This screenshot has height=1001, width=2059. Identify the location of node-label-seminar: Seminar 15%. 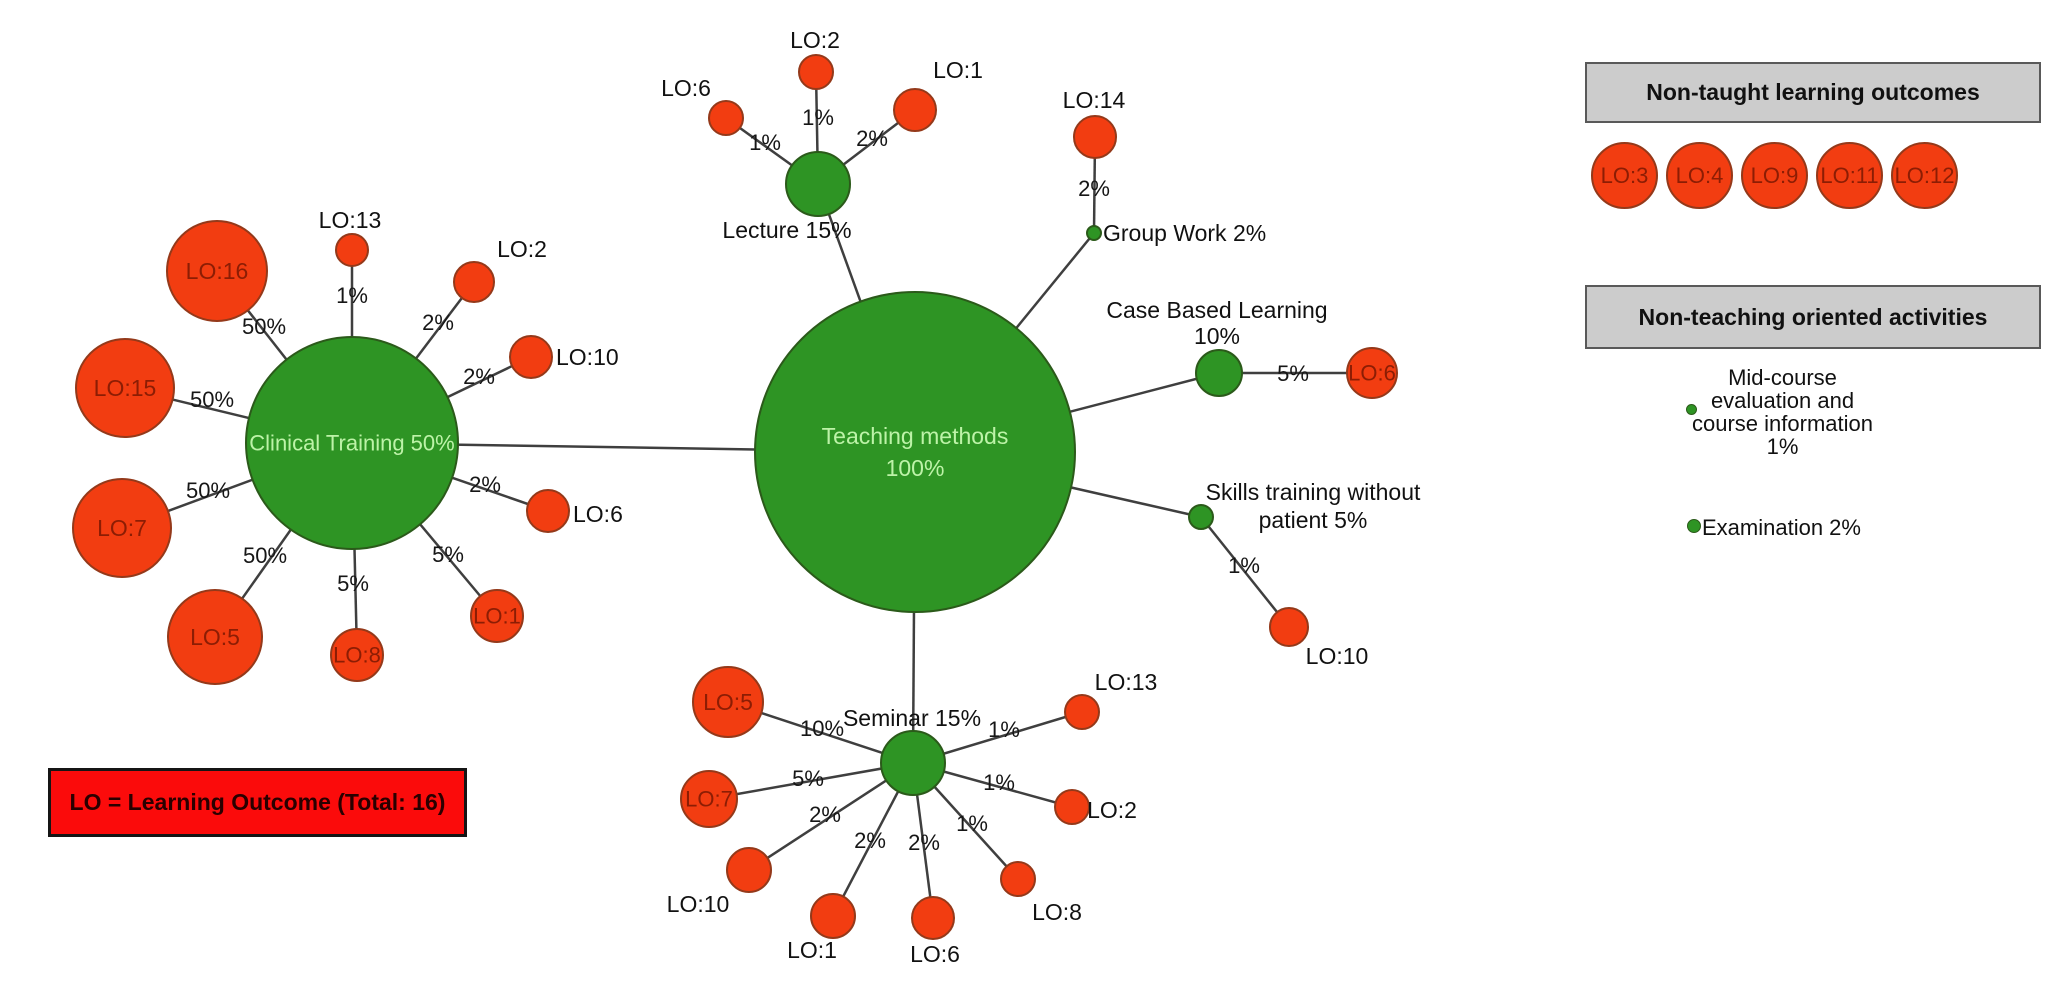
(912, 718).